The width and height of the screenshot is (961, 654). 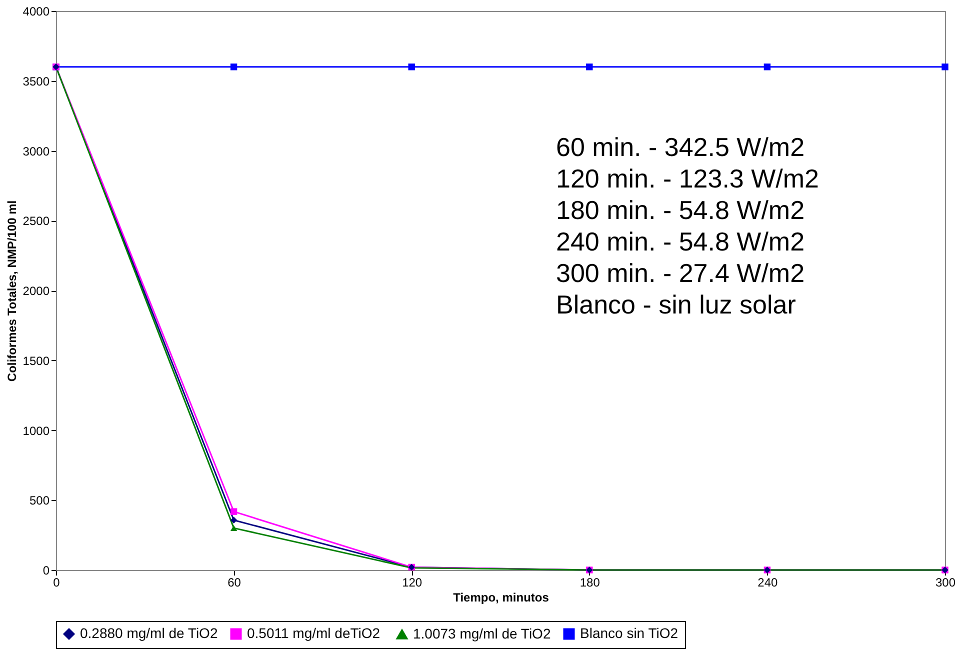 What do you see at coordinates (36, 11) in the screenshot?
I see `y-tick-label: 4000` at bounding box center [36, 11].